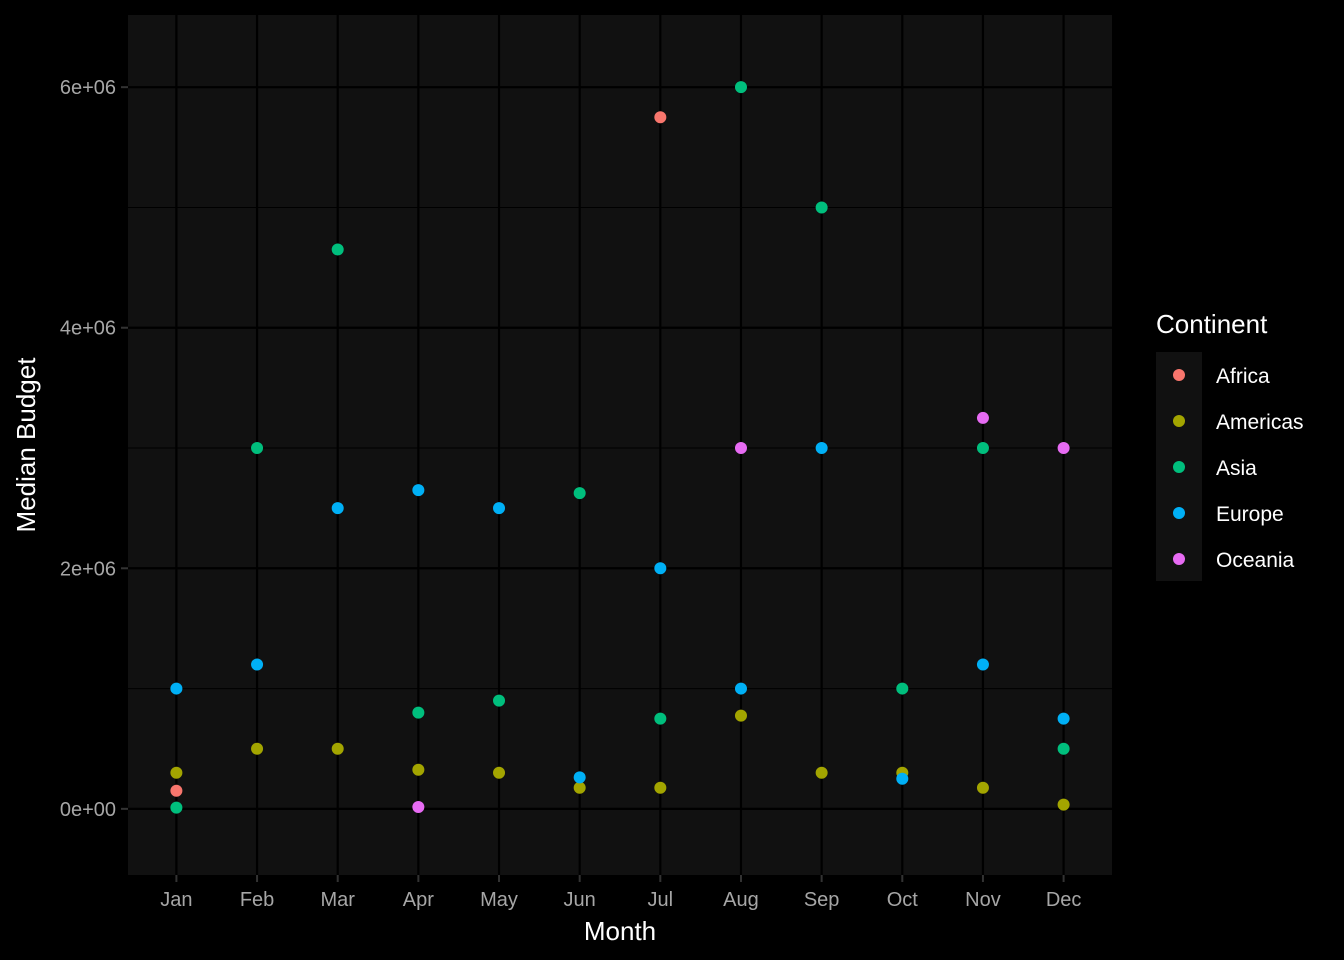  Describe the element at coordinates (88, 810) in the screenshot. I see `y-tick-label: 0e+00` at that location.